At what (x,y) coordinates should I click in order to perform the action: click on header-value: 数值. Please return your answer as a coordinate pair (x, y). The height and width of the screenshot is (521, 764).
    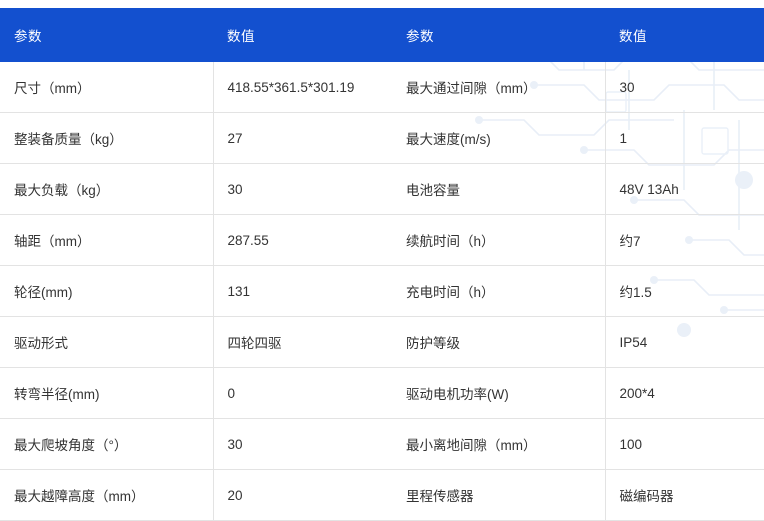
    Looking at the image, I should click on (684, 35).